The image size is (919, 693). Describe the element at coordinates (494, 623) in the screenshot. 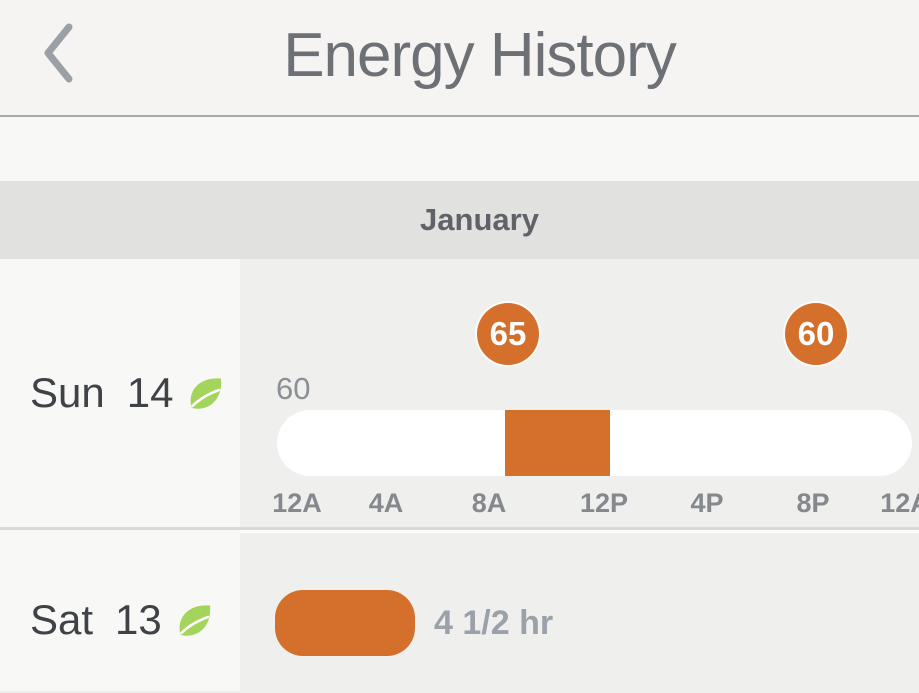

I see `usage-duration: 4 1/2 hr` at that location.